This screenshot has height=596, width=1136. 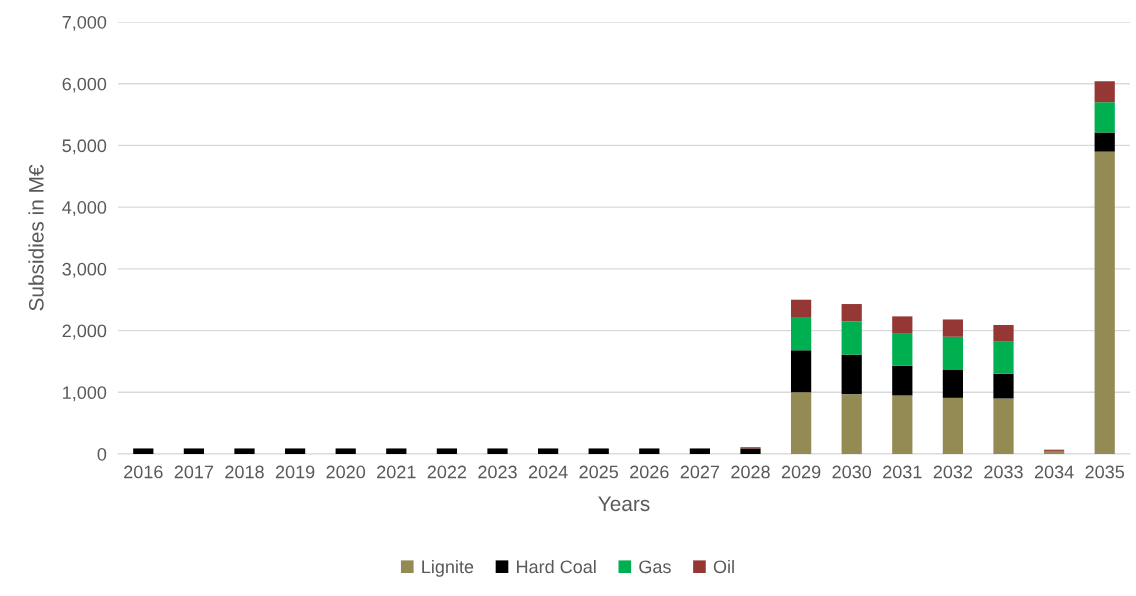 I want to click on legend-label: Lignite, so click(x=448, y=568).